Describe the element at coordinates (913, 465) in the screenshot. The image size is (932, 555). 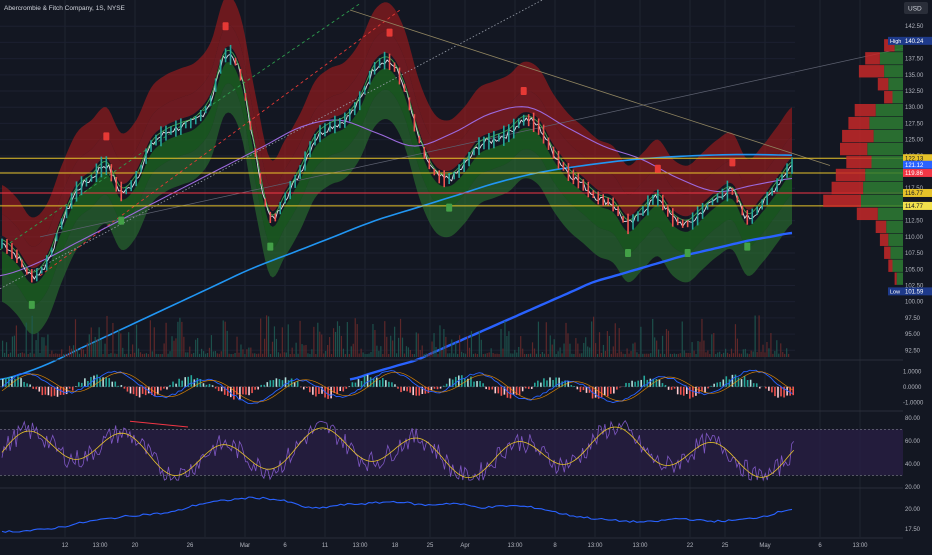
I see `rsi-axis-tick-label: 40.00` at that location.